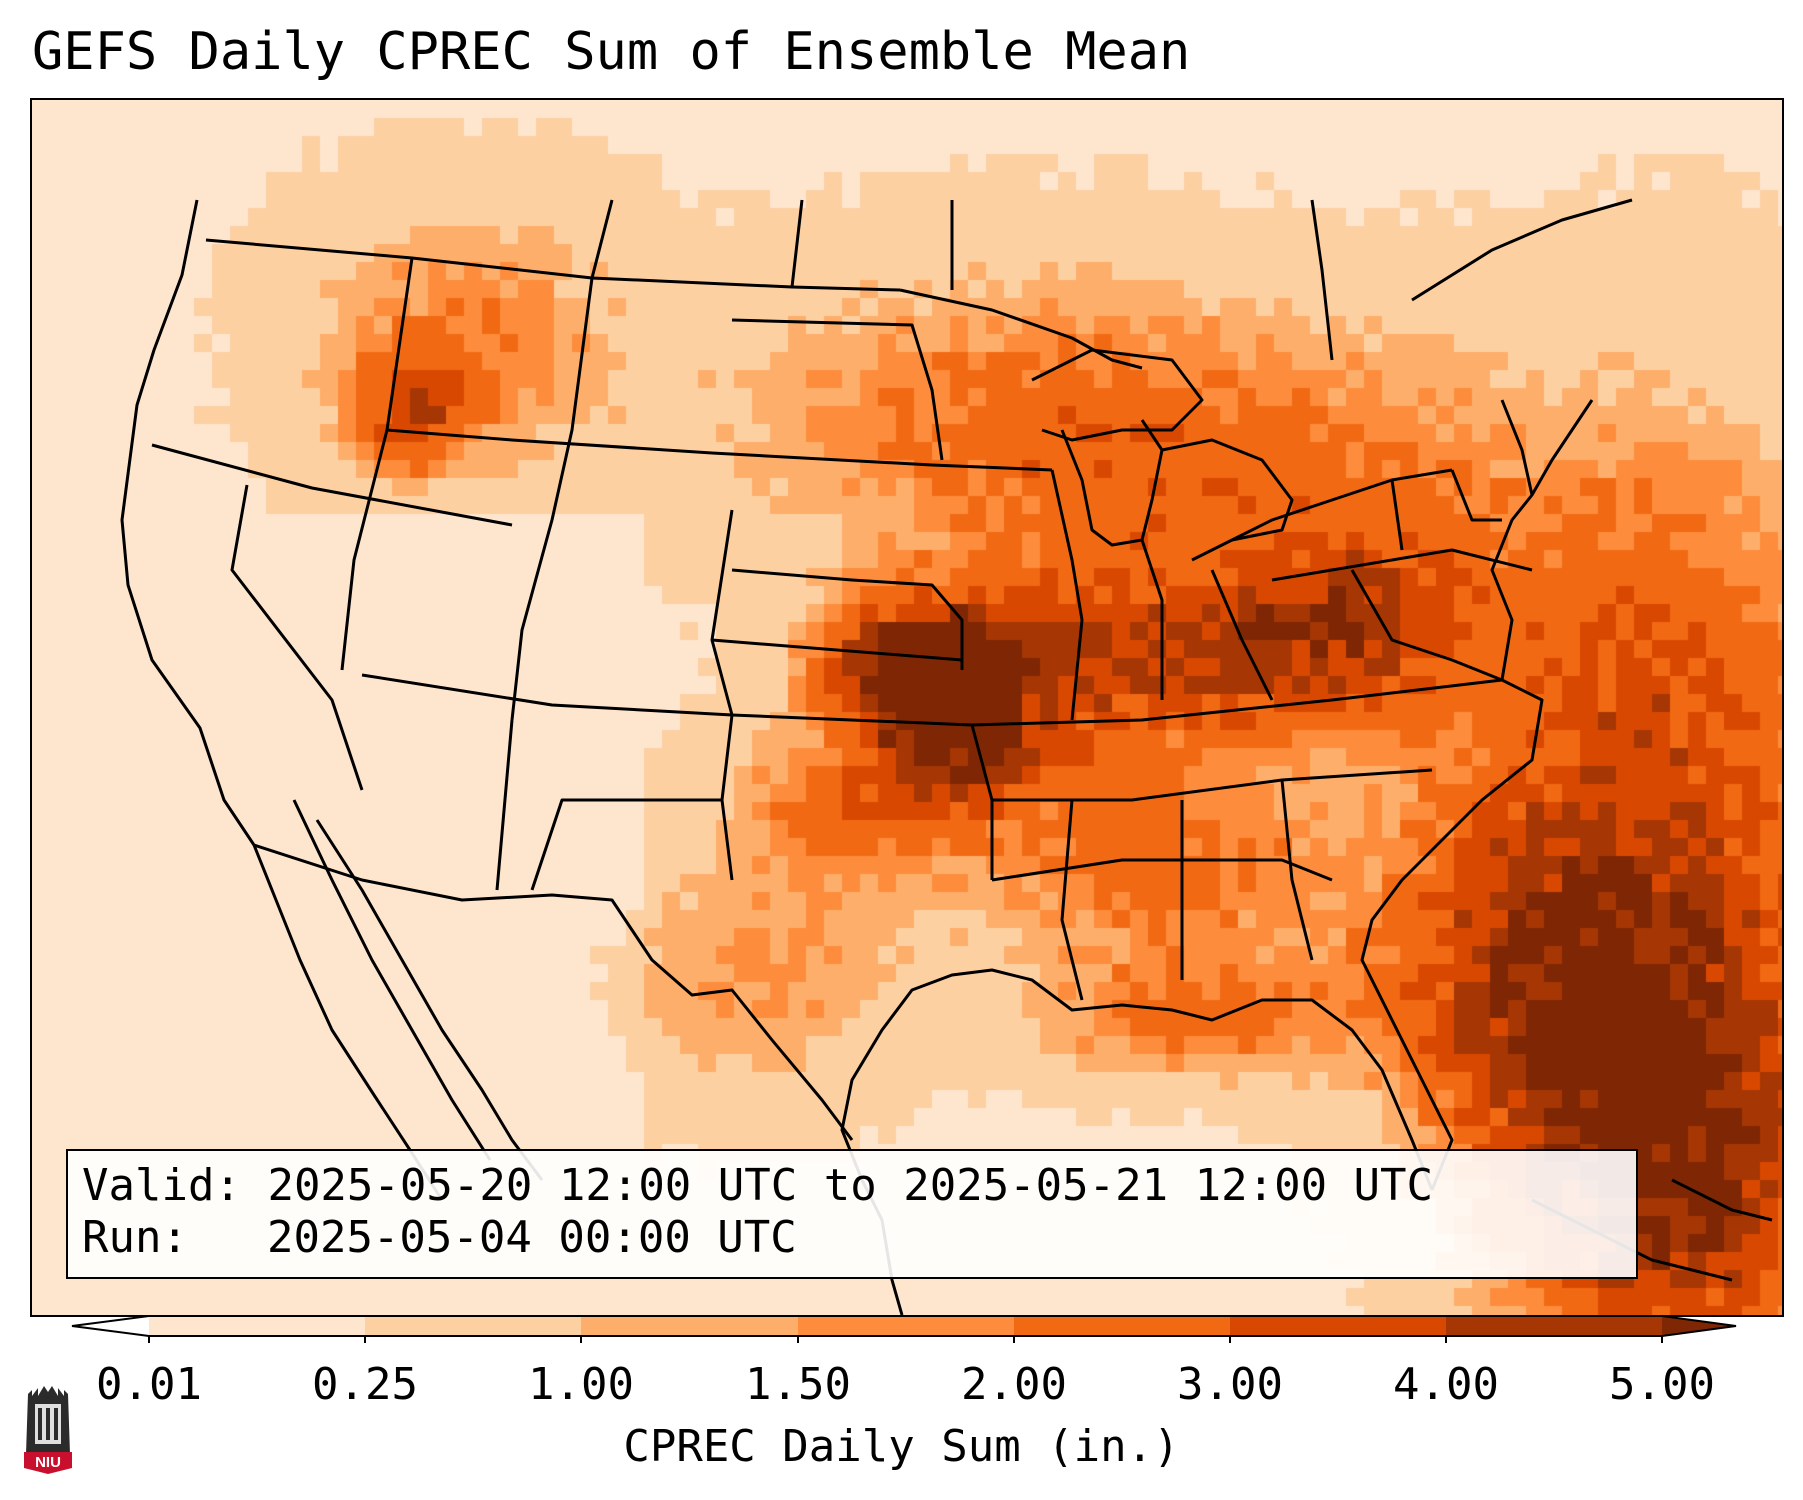 Image resolution: width=1803 pixels, height=1500 pixels. What do you see at coordinates (531, 1237) in the screenshot?
I see `run-value: 2025-05-04 00:00 UTC` at bounding box center [531, 1237].